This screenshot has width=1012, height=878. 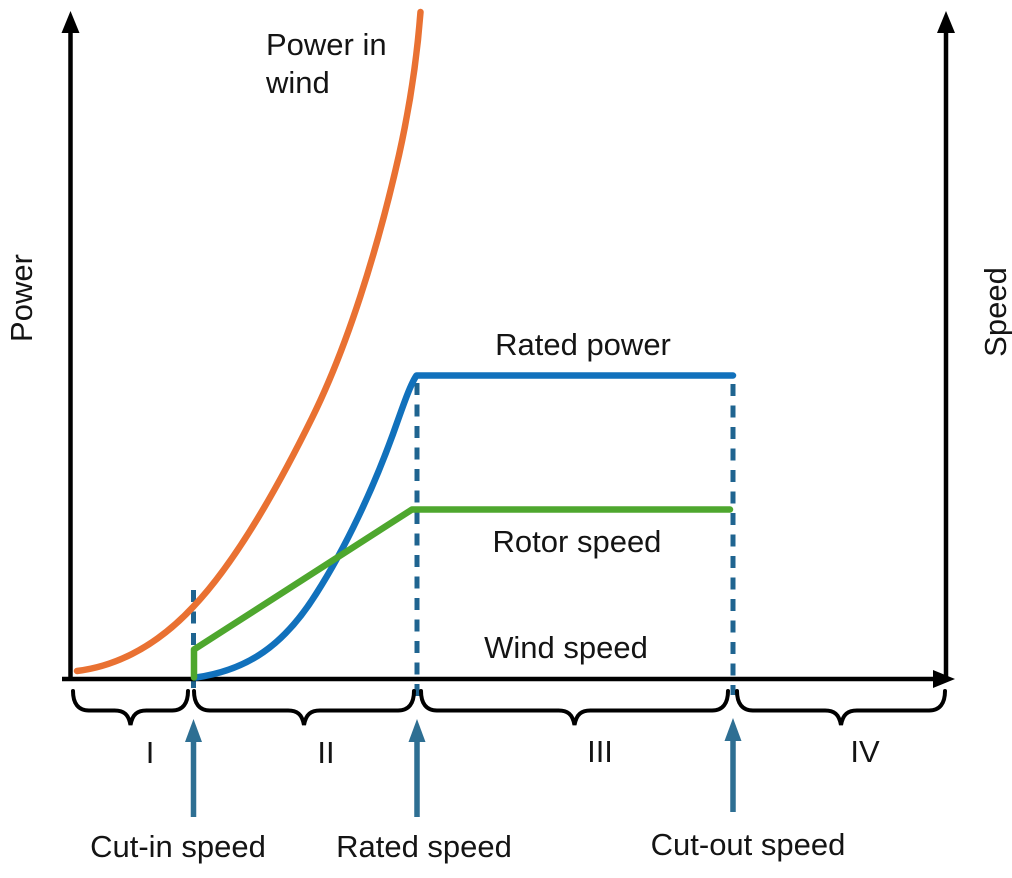 I want to click on region-I-brace, so click(x=130, y=707).